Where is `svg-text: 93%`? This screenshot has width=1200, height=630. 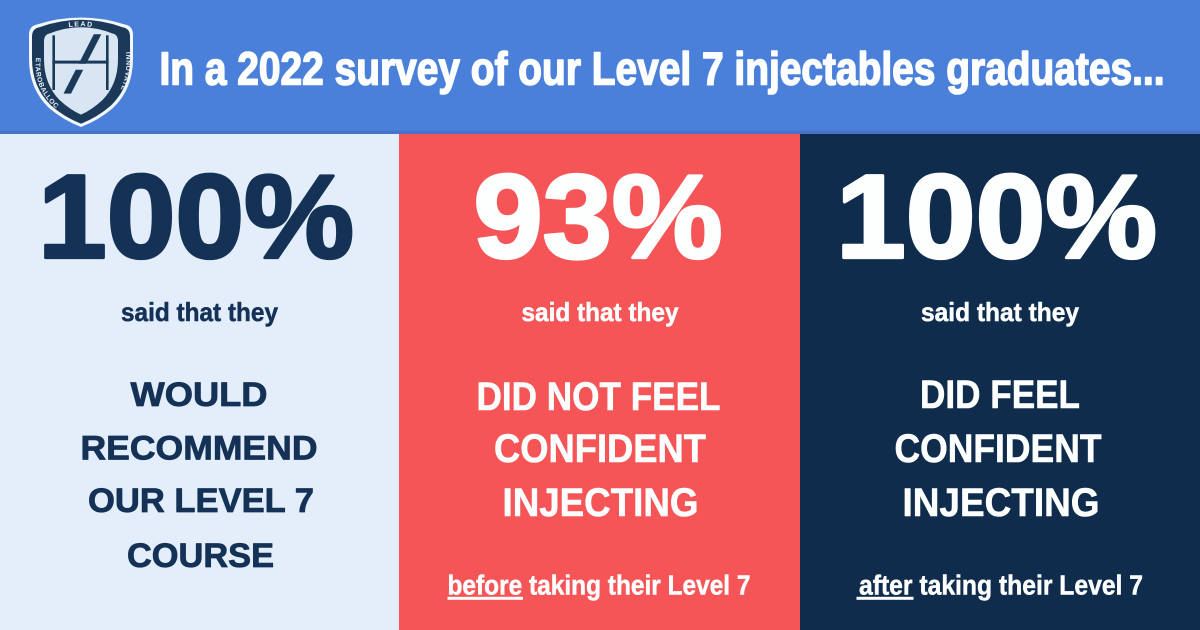 svg-text: 93% is located at coordinates (598, 217).